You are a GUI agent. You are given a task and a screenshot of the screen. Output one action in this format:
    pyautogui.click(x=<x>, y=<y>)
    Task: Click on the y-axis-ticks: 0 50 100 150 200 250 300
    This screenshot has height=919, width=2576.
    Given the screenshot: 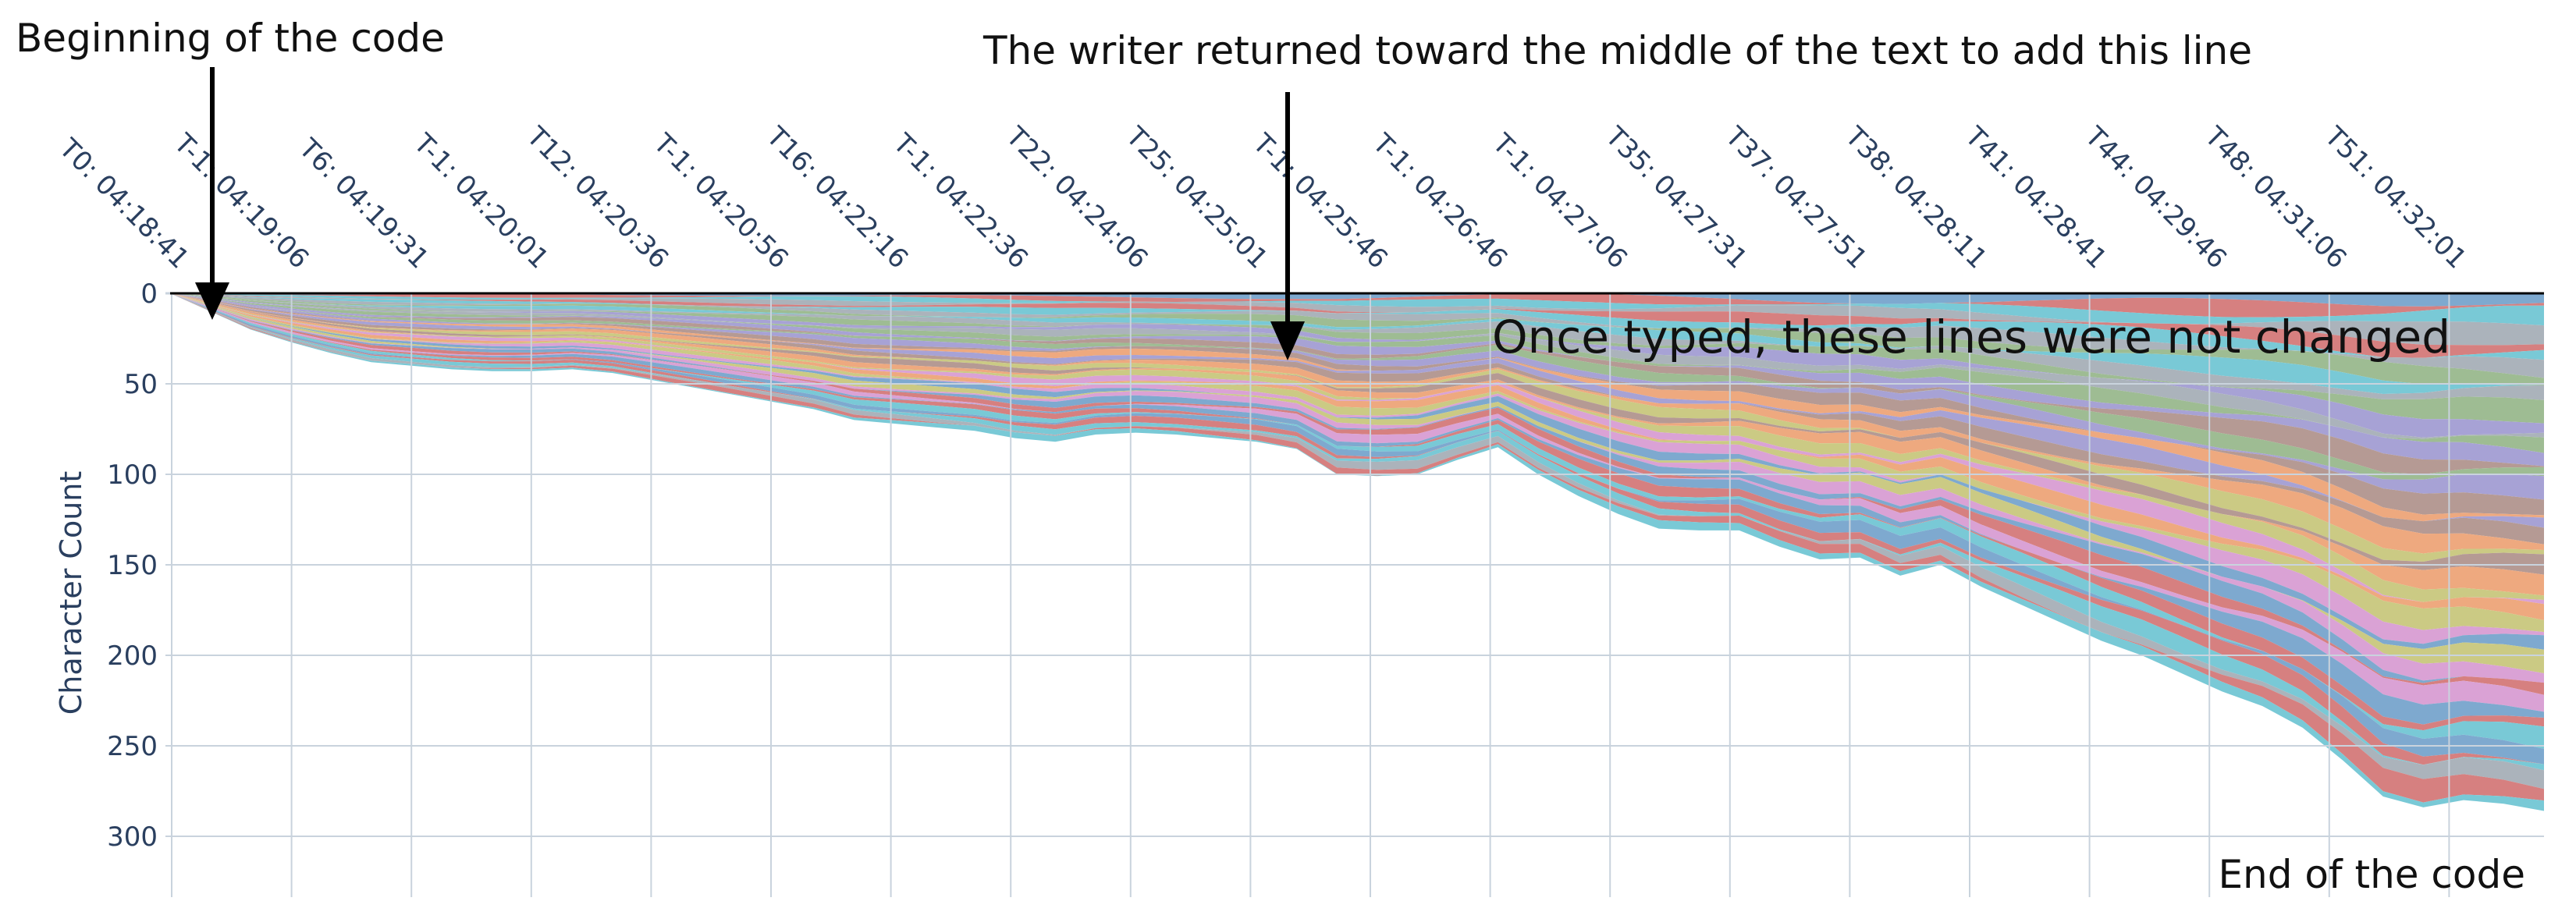 What is the action you would take?
    pyautogui.click(x=133, y=566)
    